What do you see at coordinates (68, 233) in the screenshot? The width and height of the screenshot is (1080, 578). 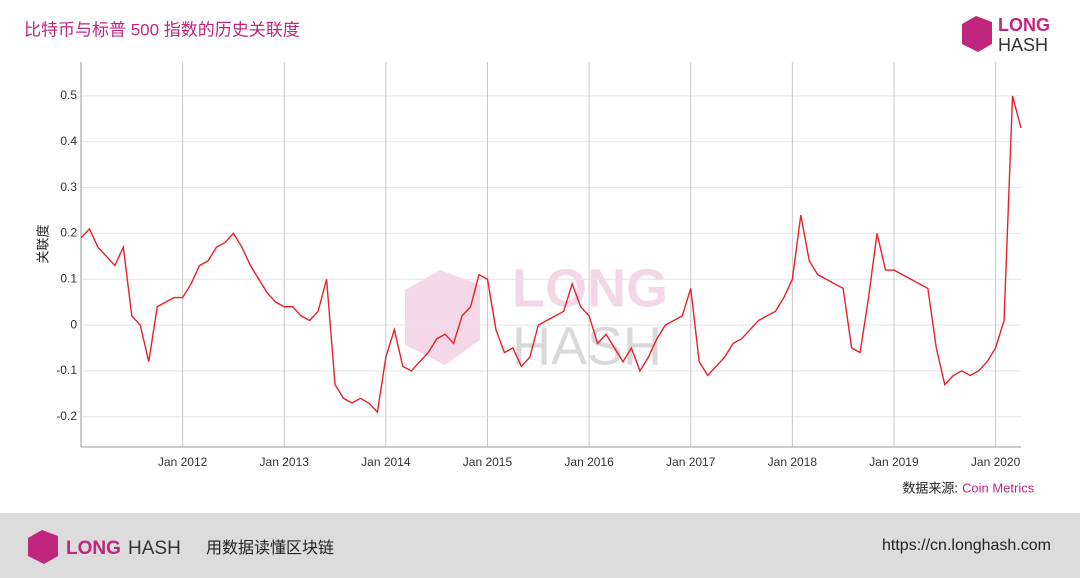 I see `y-tick-label: 0.2` at bounding box center [68, 233].